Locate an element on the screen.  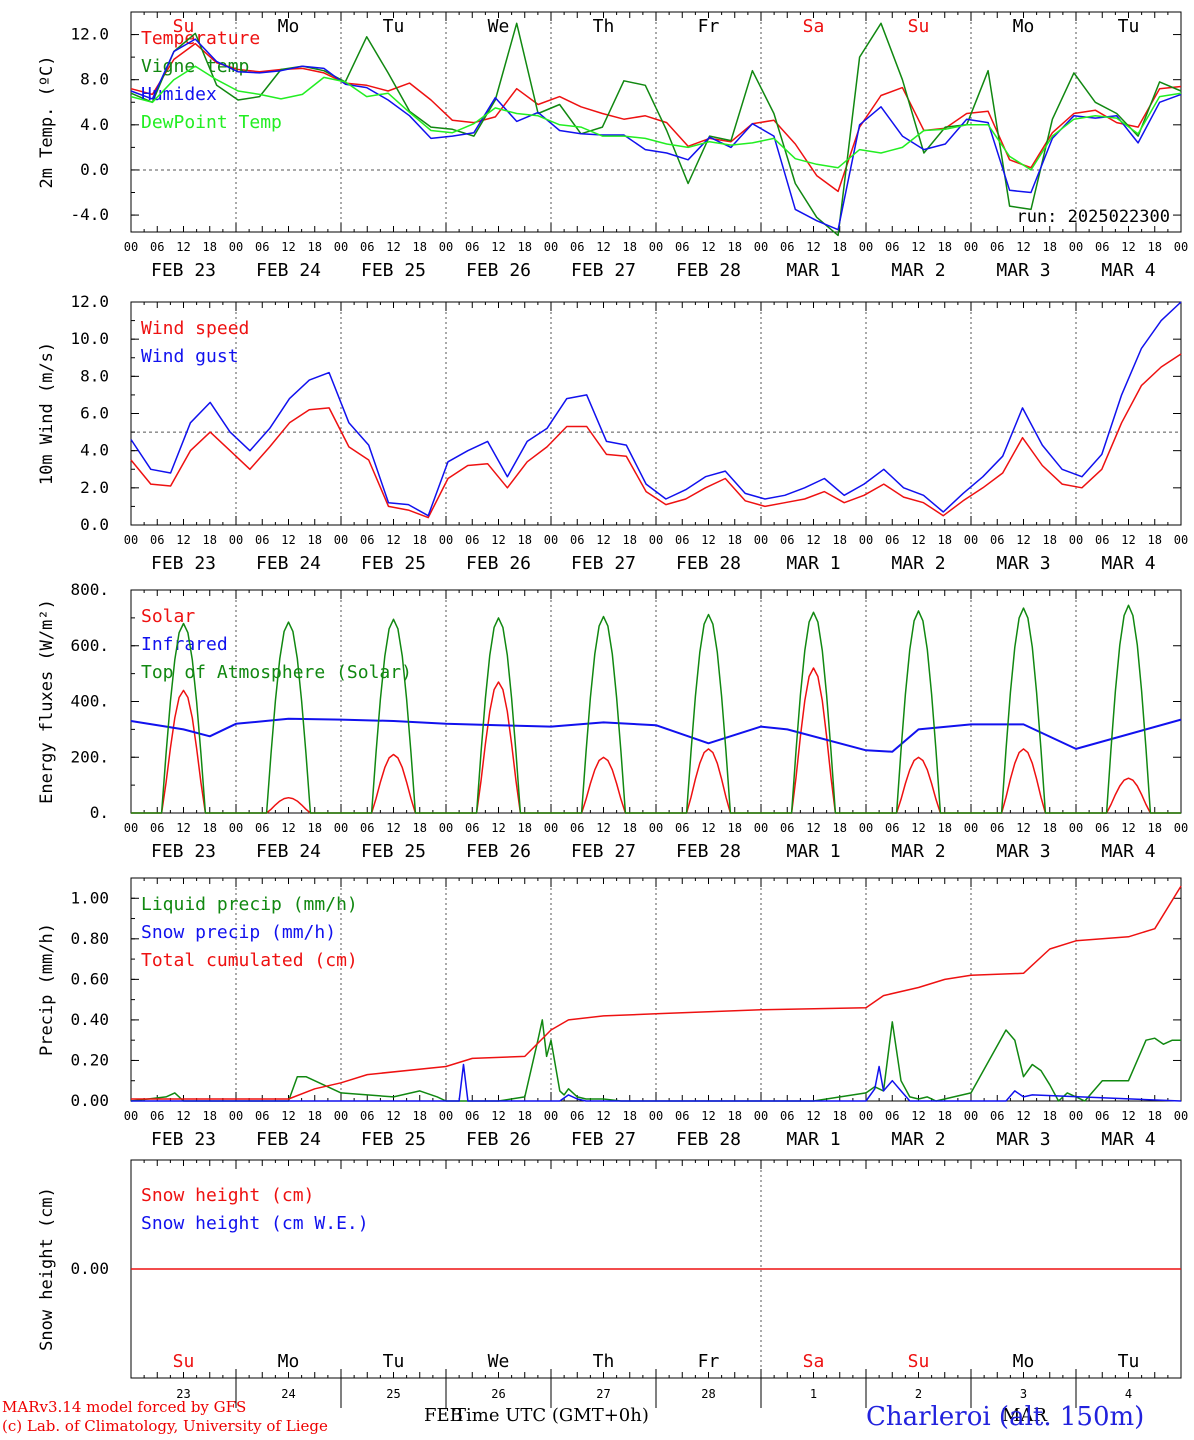
date-label: FEB 23 is located at coordinates (183, 851).